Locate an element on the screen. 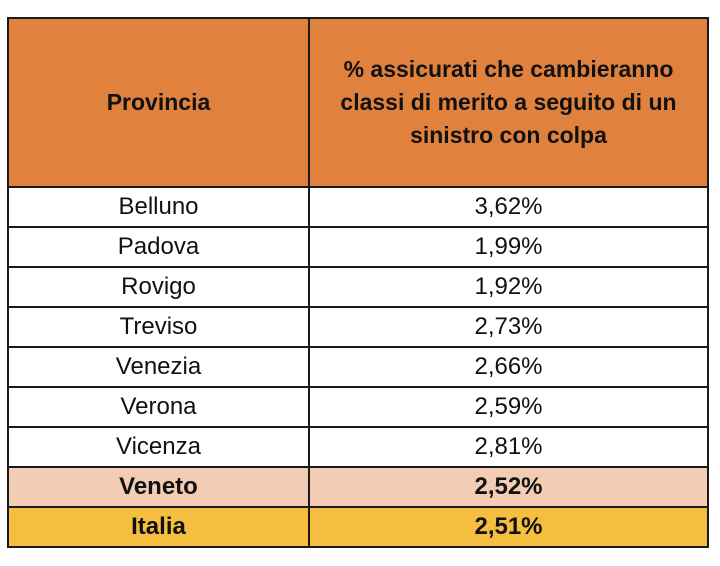  cell-provincia: Padova is located at coordinates (158, 247).